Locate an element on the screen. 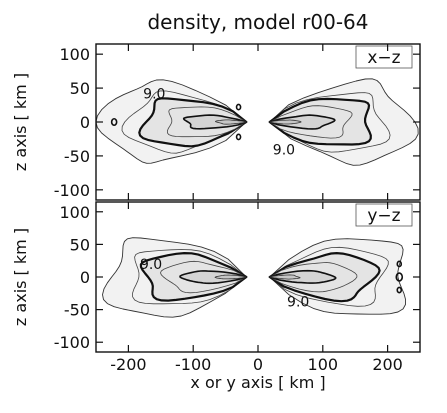 Image resolution: width=447 pixels, height=413 pixels. panel-tag: x−z is located at coordinates (383, 58).